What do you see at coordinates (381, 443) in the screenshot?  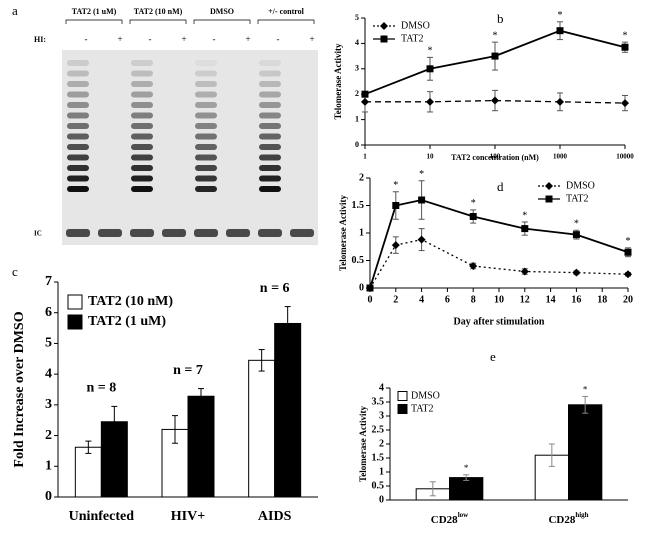 I see `y-tick-label: 2` at bounding box center [381, 443].